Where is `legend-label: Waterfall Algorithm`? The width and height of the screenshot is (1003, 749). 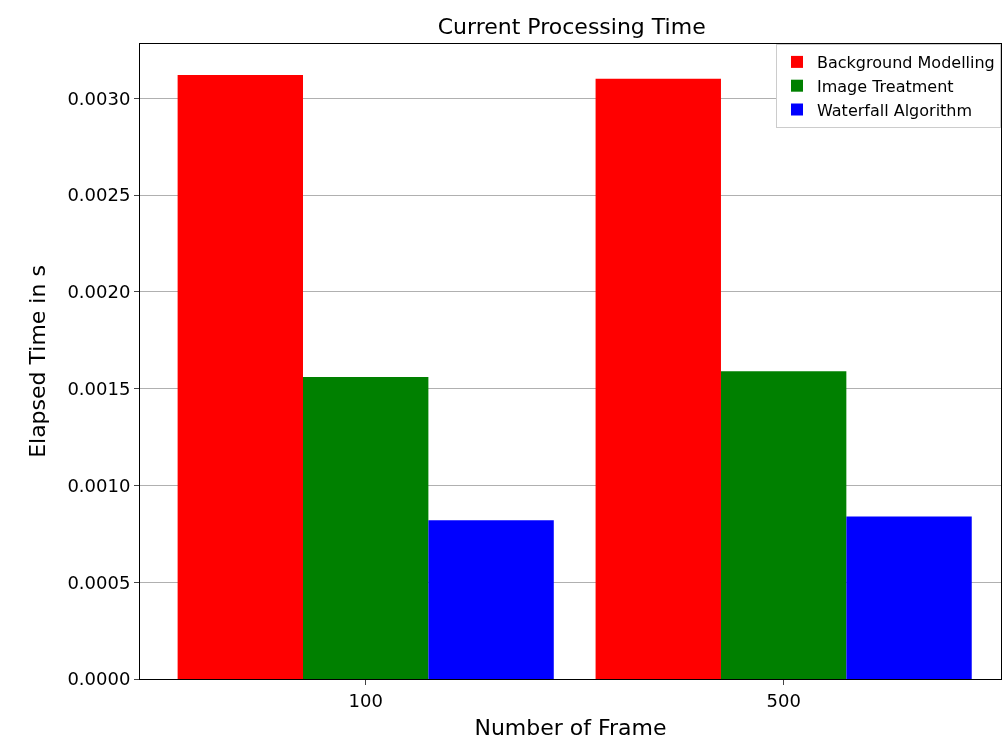
legend-label: Waterfall Algorithm is located at coordinates (895, 110).